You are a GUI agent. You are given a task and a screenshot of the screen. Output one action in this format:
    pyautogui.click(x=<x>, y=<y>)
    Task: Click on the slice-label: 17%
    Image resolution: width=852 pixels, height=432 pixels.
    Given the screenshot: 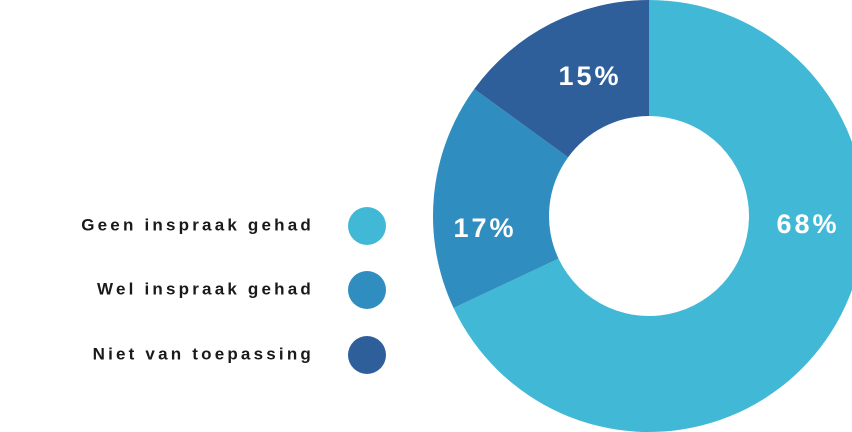 What is the action you would take?
    pyautogui.click(x=484, y=228)
    